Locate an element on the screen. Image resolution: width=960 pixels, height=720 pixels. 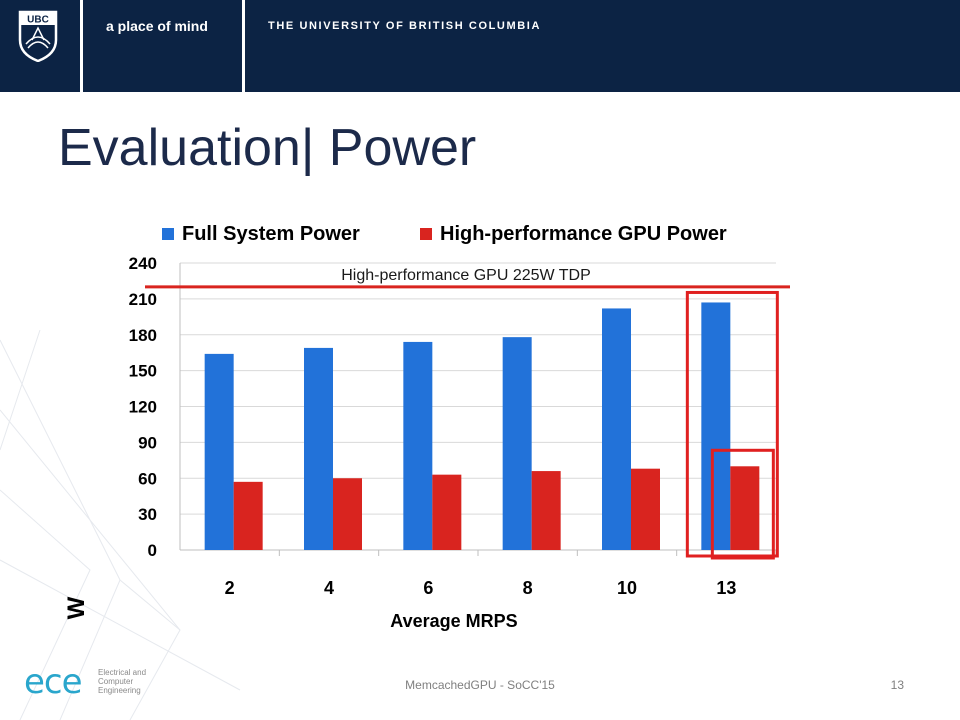
legend-label: High-performance GPU Power is located at coordinates (583, 234).